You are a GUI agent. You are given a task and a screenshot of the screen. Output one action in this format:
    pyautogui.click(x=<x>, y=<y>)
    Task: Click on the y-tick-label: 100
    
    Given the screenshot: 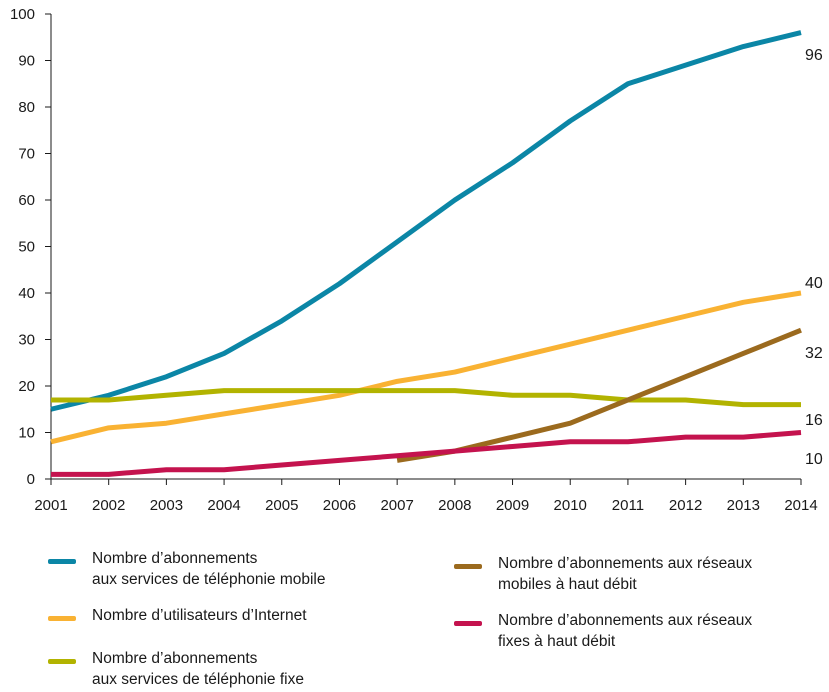 What is the action you would take?
    pyautogui.click(x=22, y=14)
    